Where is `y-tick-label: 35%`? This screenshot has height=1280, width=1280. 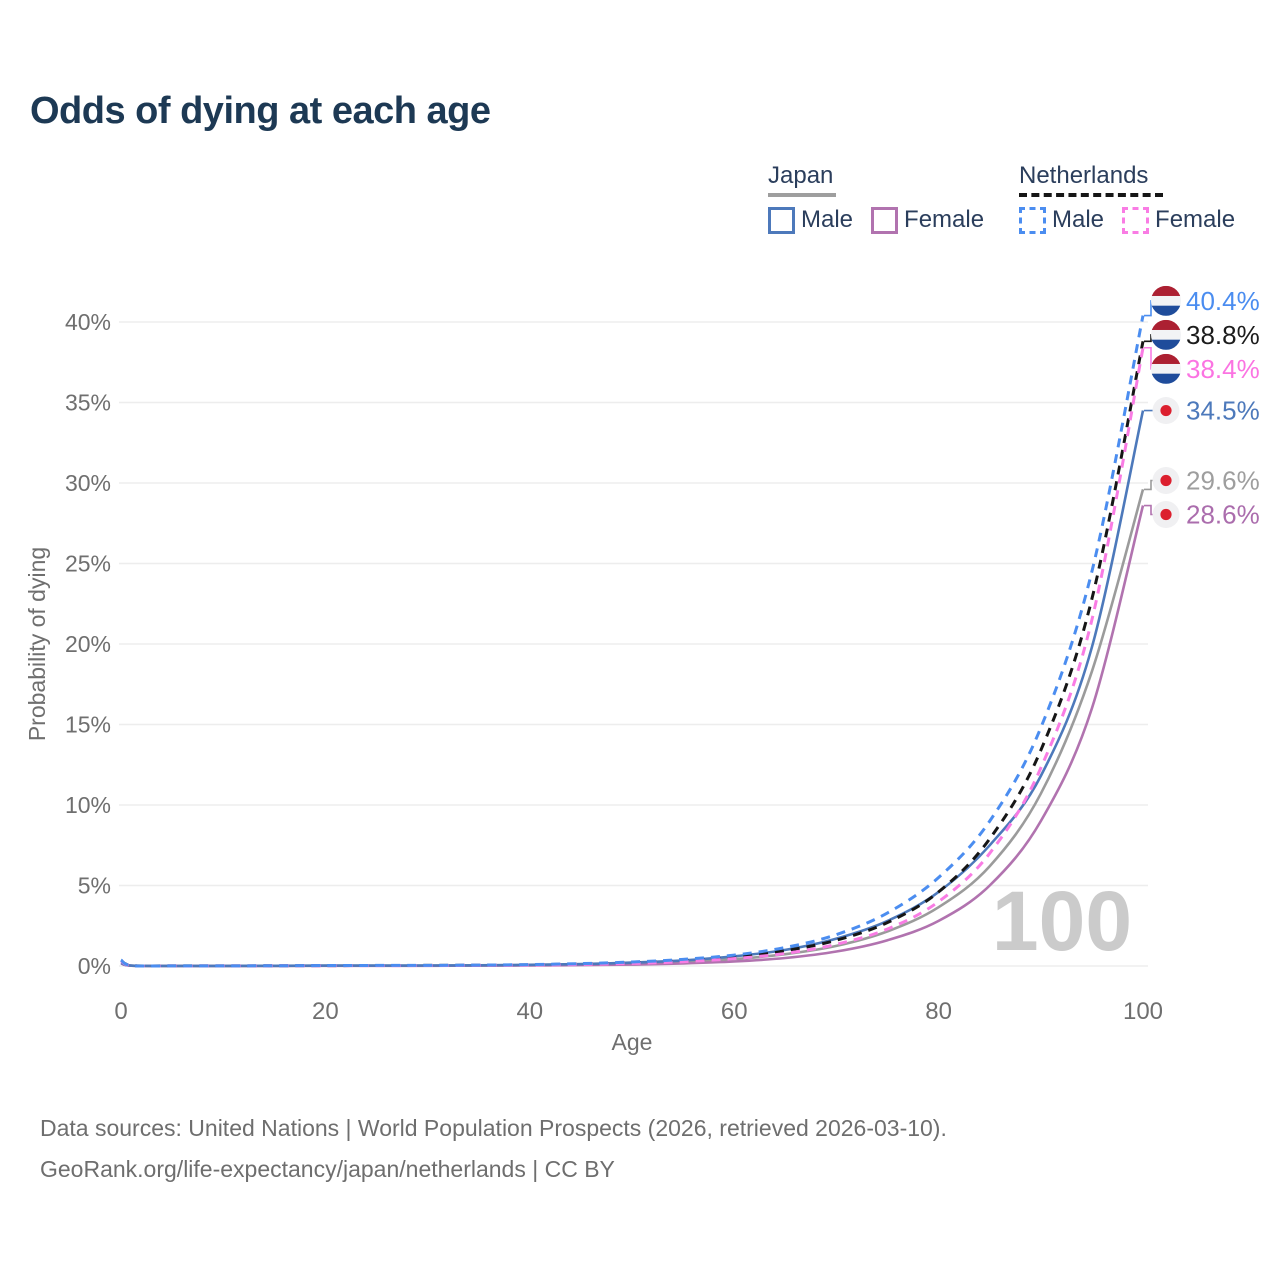 y-tick-label: 35% is located at coordinates (88, 403).